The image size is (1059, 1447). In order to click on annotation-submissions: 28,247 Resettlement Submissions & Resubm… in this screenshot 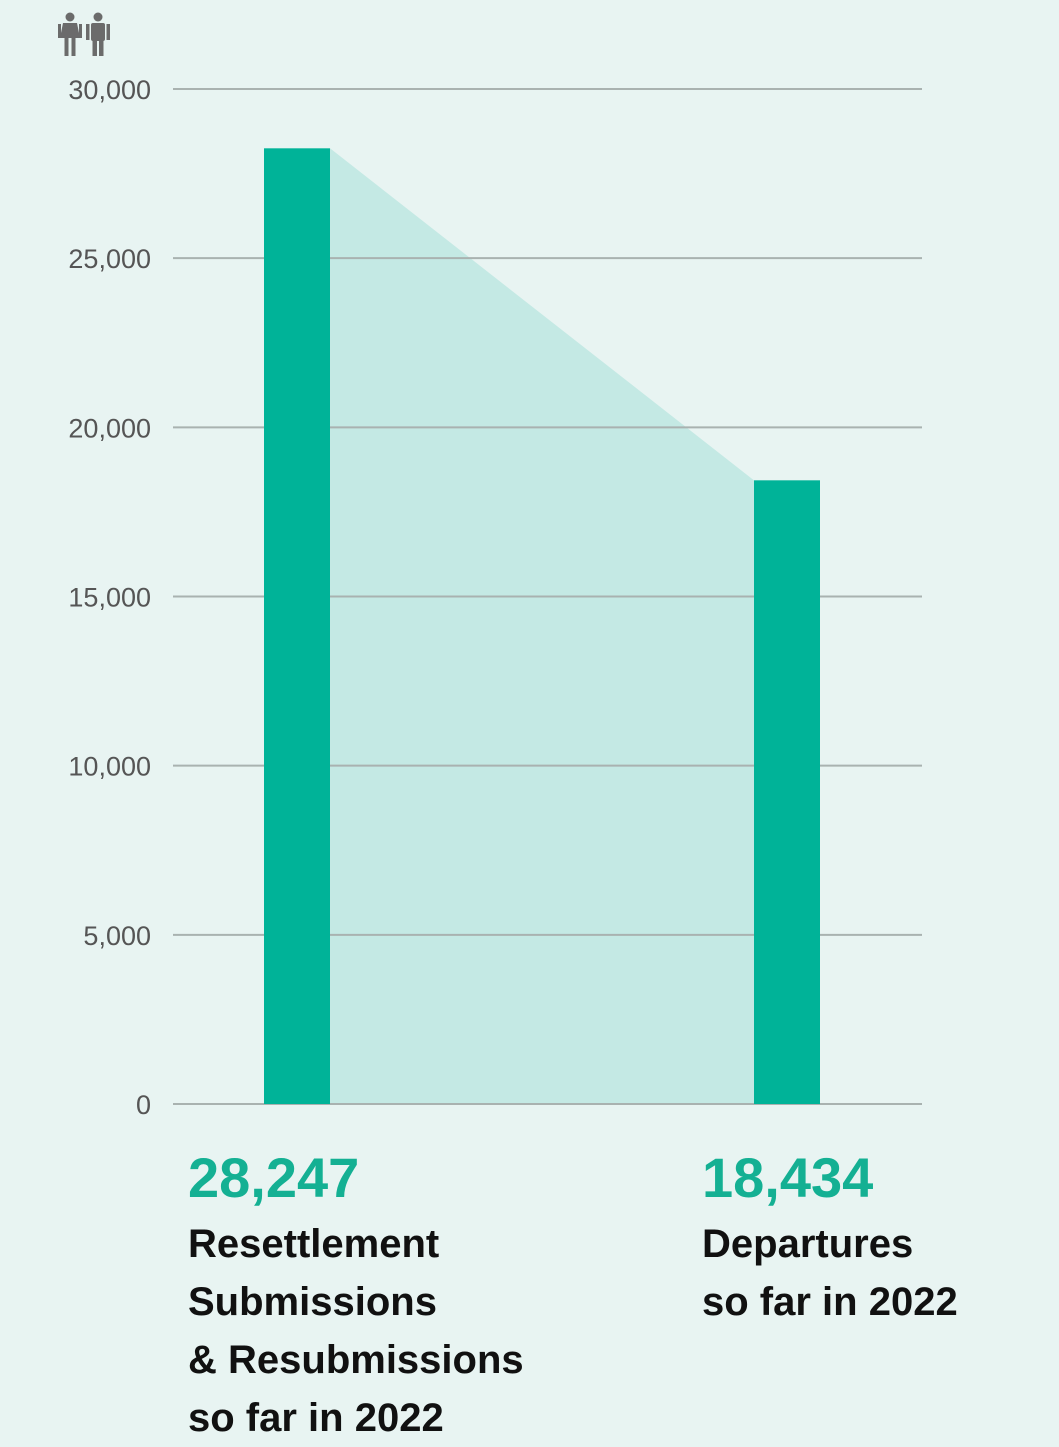, I will do `click(356, 1296)`.